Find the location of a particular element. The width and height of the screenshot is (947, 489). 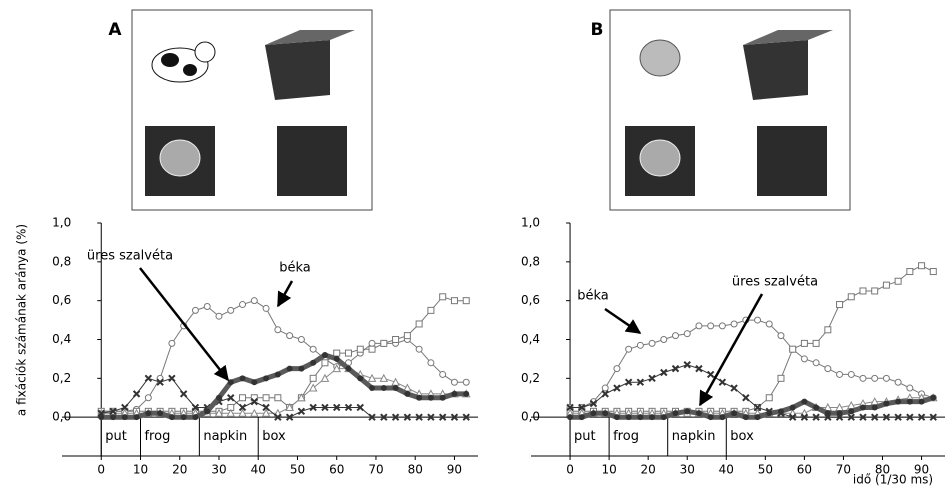

segment-label: napkin is located at coordinates (225, 436).